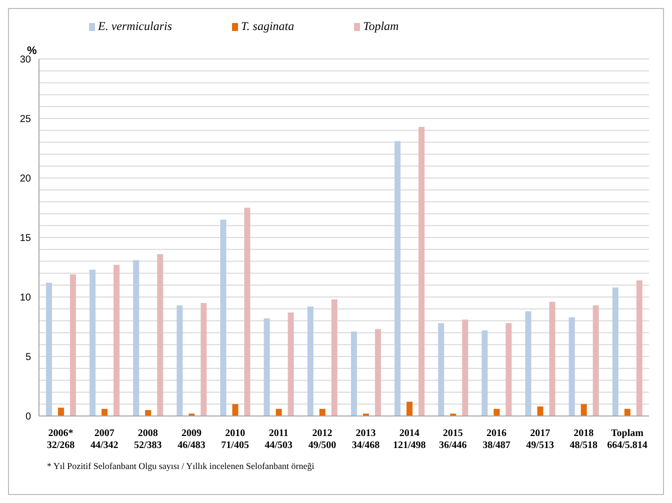 The height and width of the screenshot is (503, 672). I want to click on x-tick-label: 2010 71/405, so click(235, 439).